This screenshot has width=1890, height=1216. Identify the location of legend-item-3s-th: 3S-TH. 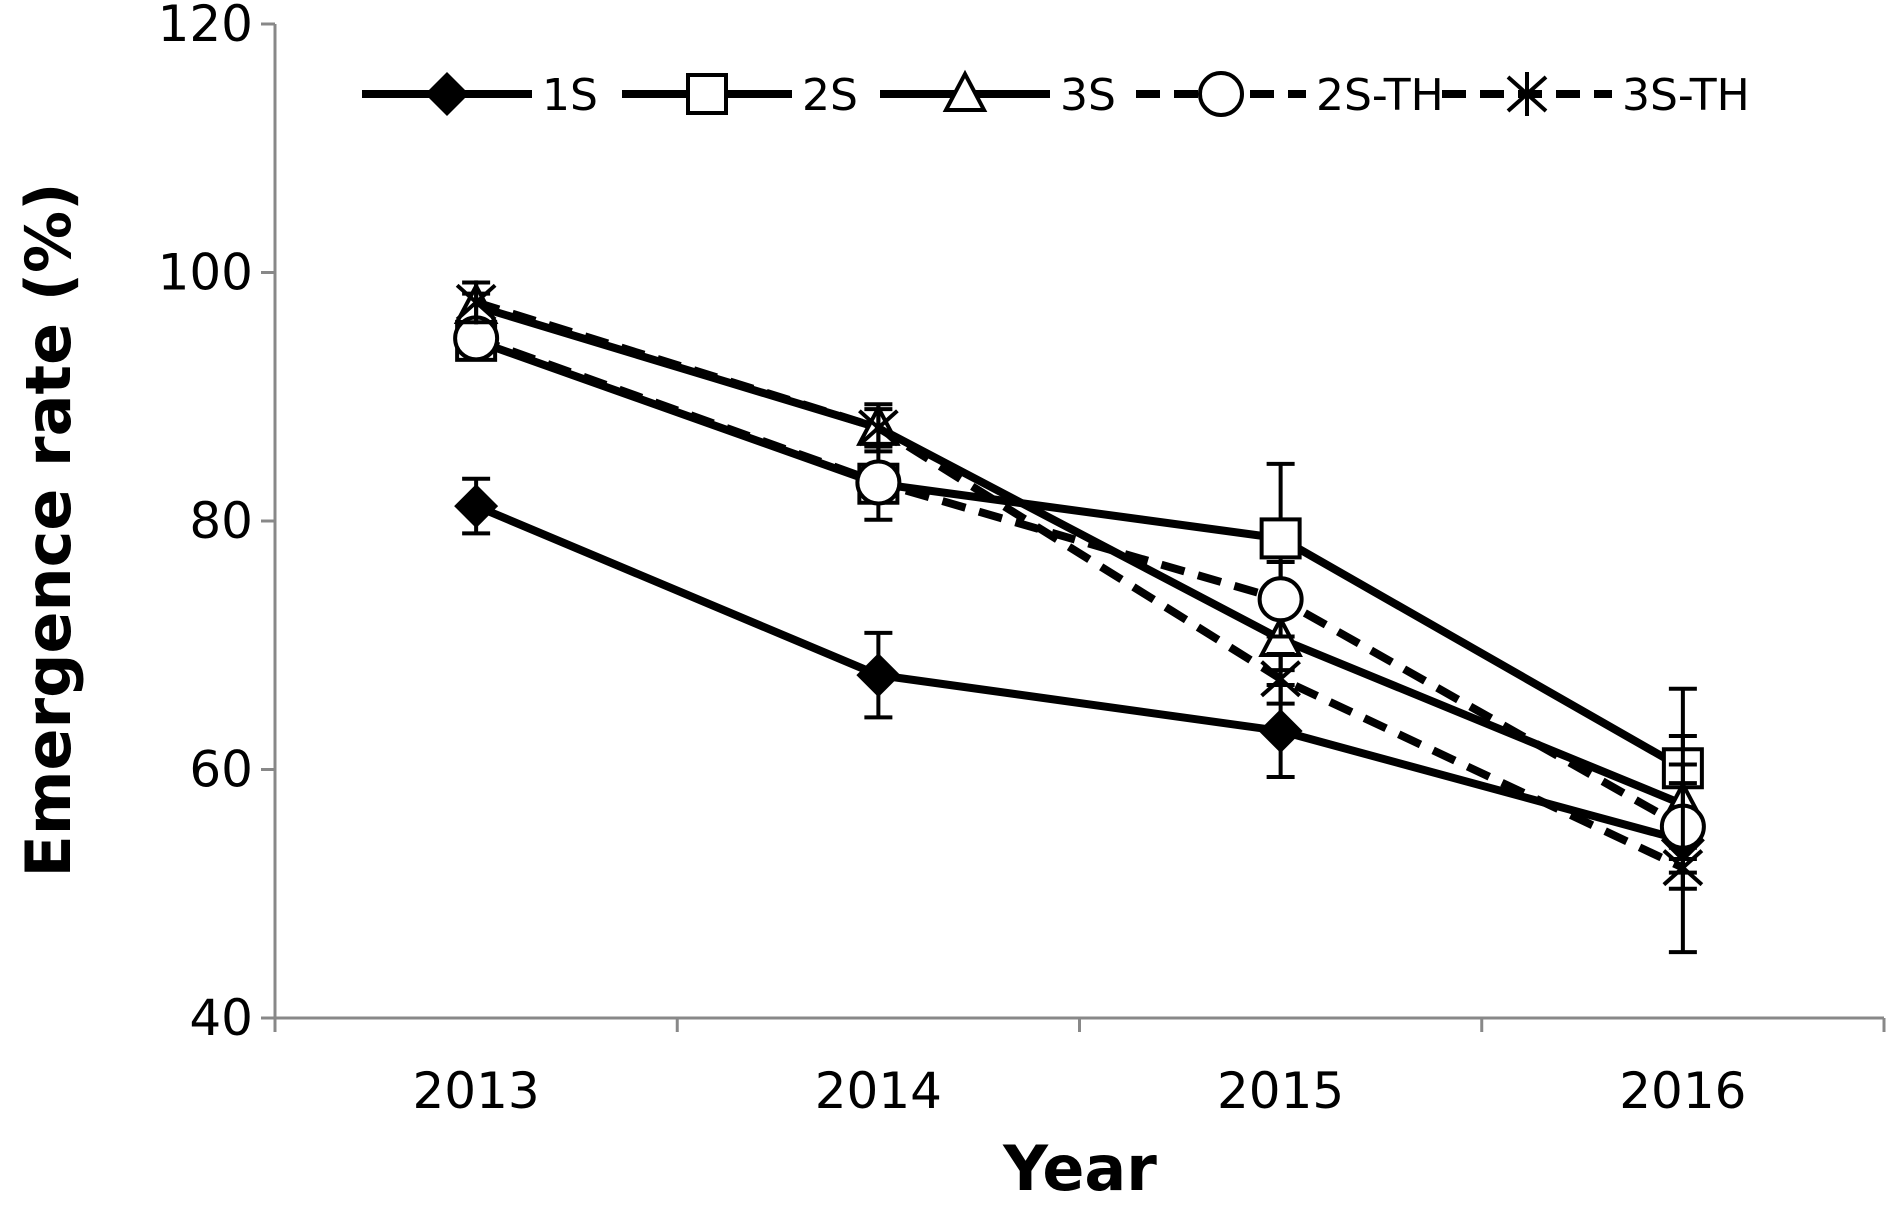
(1596, 95).